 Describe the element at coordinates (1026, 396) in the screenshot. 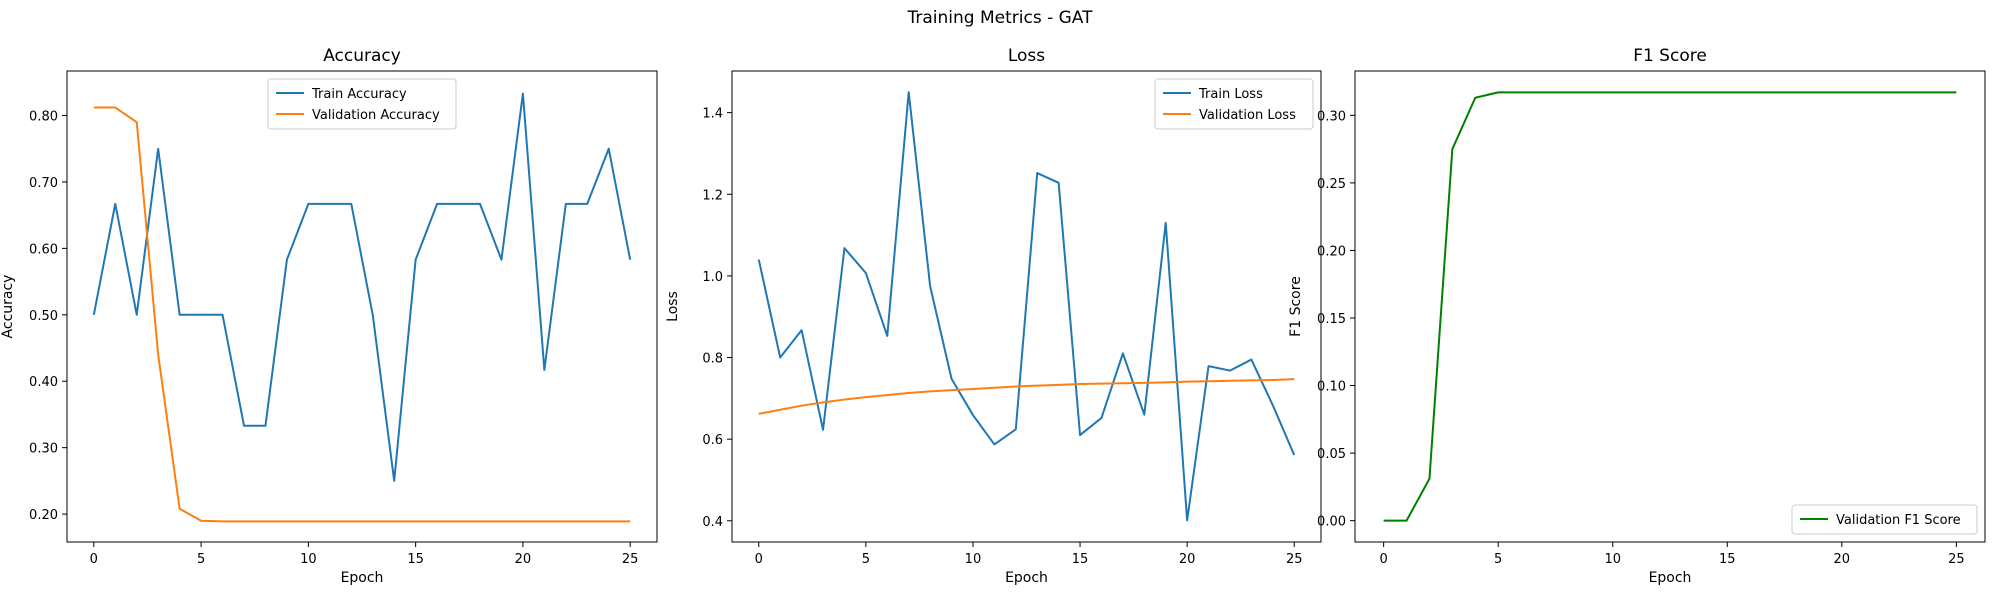

I see `validation-loss-line` at that location.